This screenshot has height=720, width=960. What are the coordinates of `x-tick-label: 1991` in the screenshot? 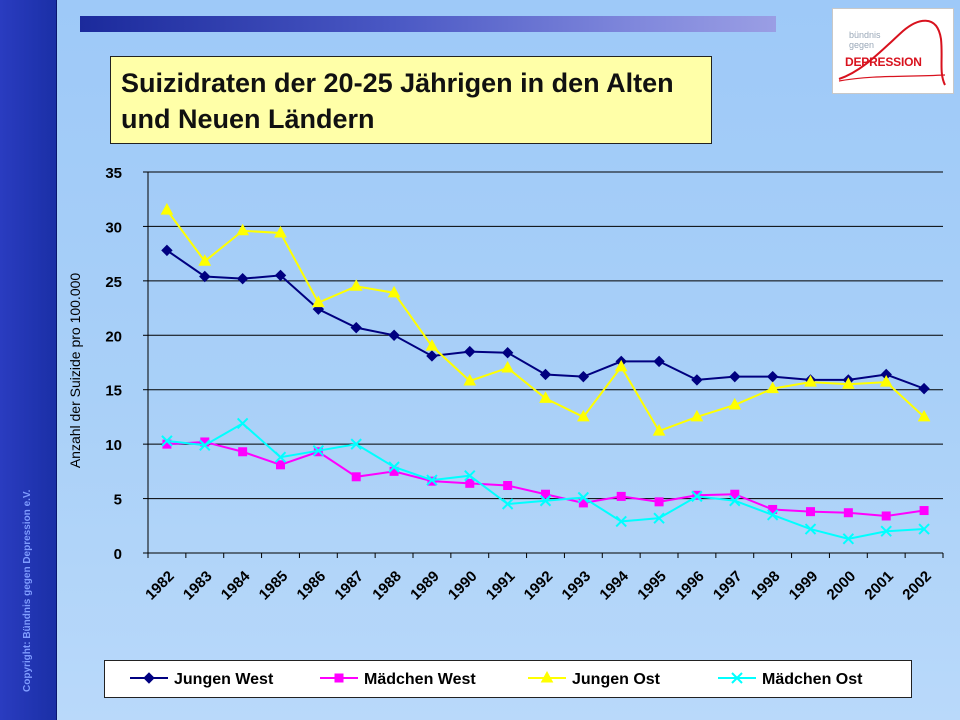 It's located at (501, 586).